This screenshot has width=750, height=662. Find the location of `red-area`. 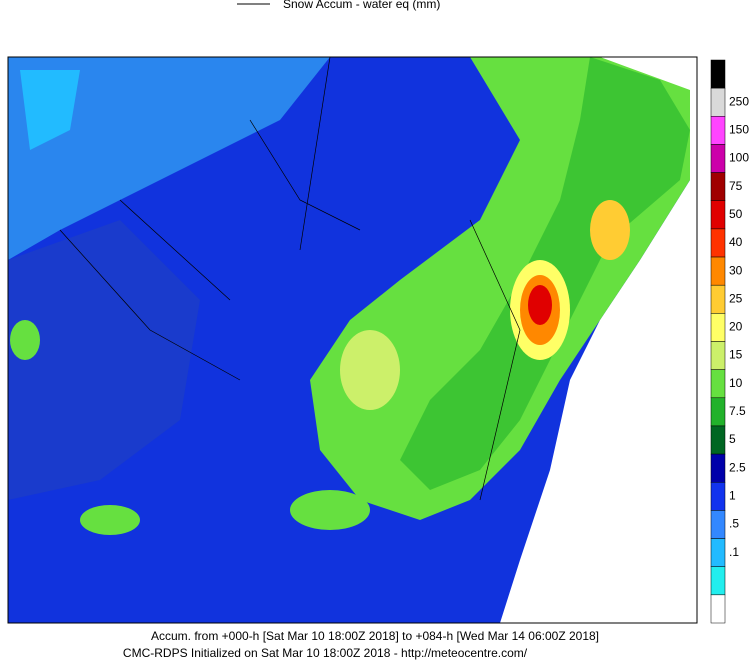

red-area is located at coordinates (540, 305).